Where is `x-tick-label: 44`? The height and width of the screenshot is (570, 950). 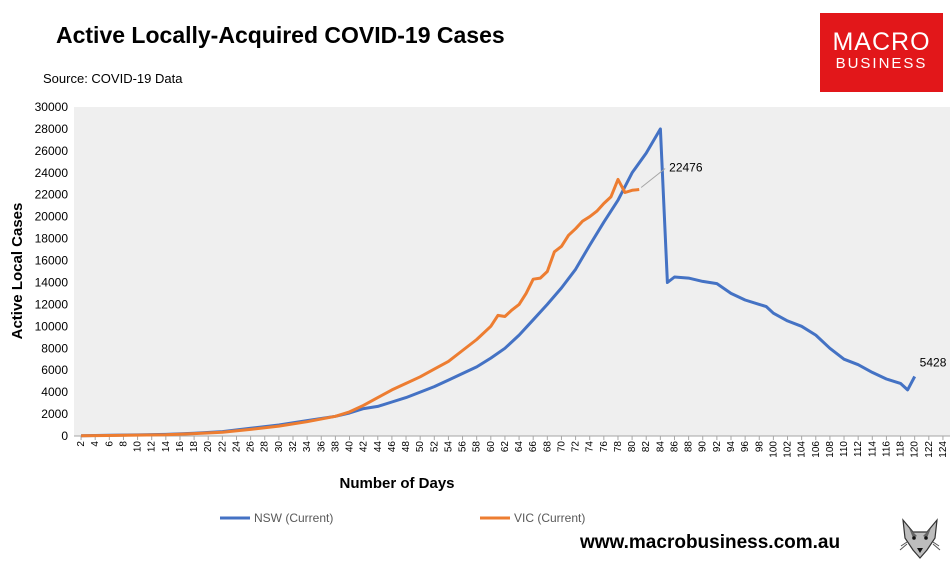
x-tick-label: 44 is located at coordinates (378, 447).